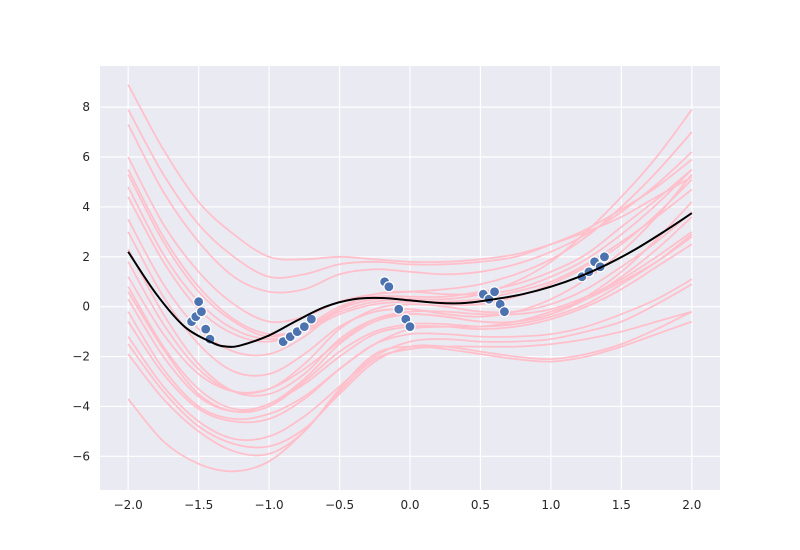 The image size is (800, 550). I want to click on x-tick-label: −0.5, so click(339, 505).